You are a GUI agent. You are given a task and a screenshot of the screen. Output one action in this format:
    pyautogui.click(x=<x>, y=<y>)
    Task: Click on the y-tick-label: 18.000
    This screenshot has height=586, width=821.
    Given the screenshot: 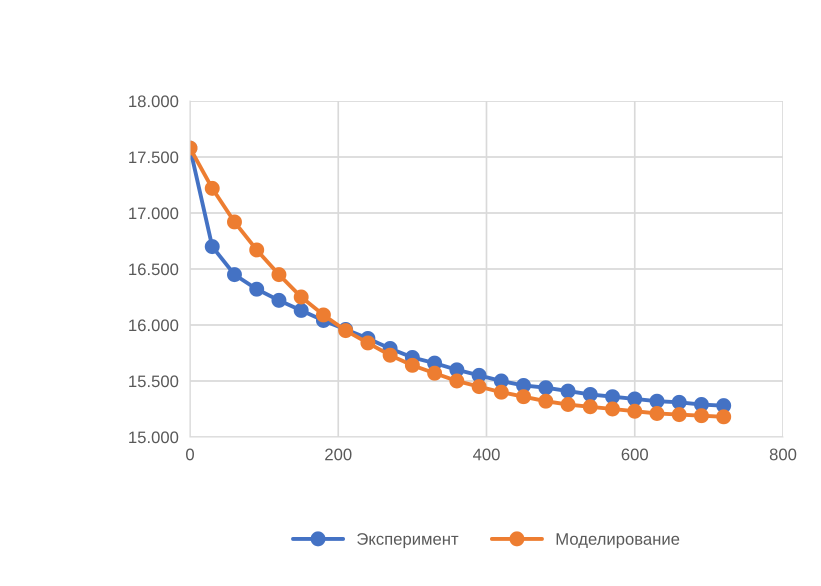 What is the action you would take?
    pyautogui.click(x=153, y=101)
    